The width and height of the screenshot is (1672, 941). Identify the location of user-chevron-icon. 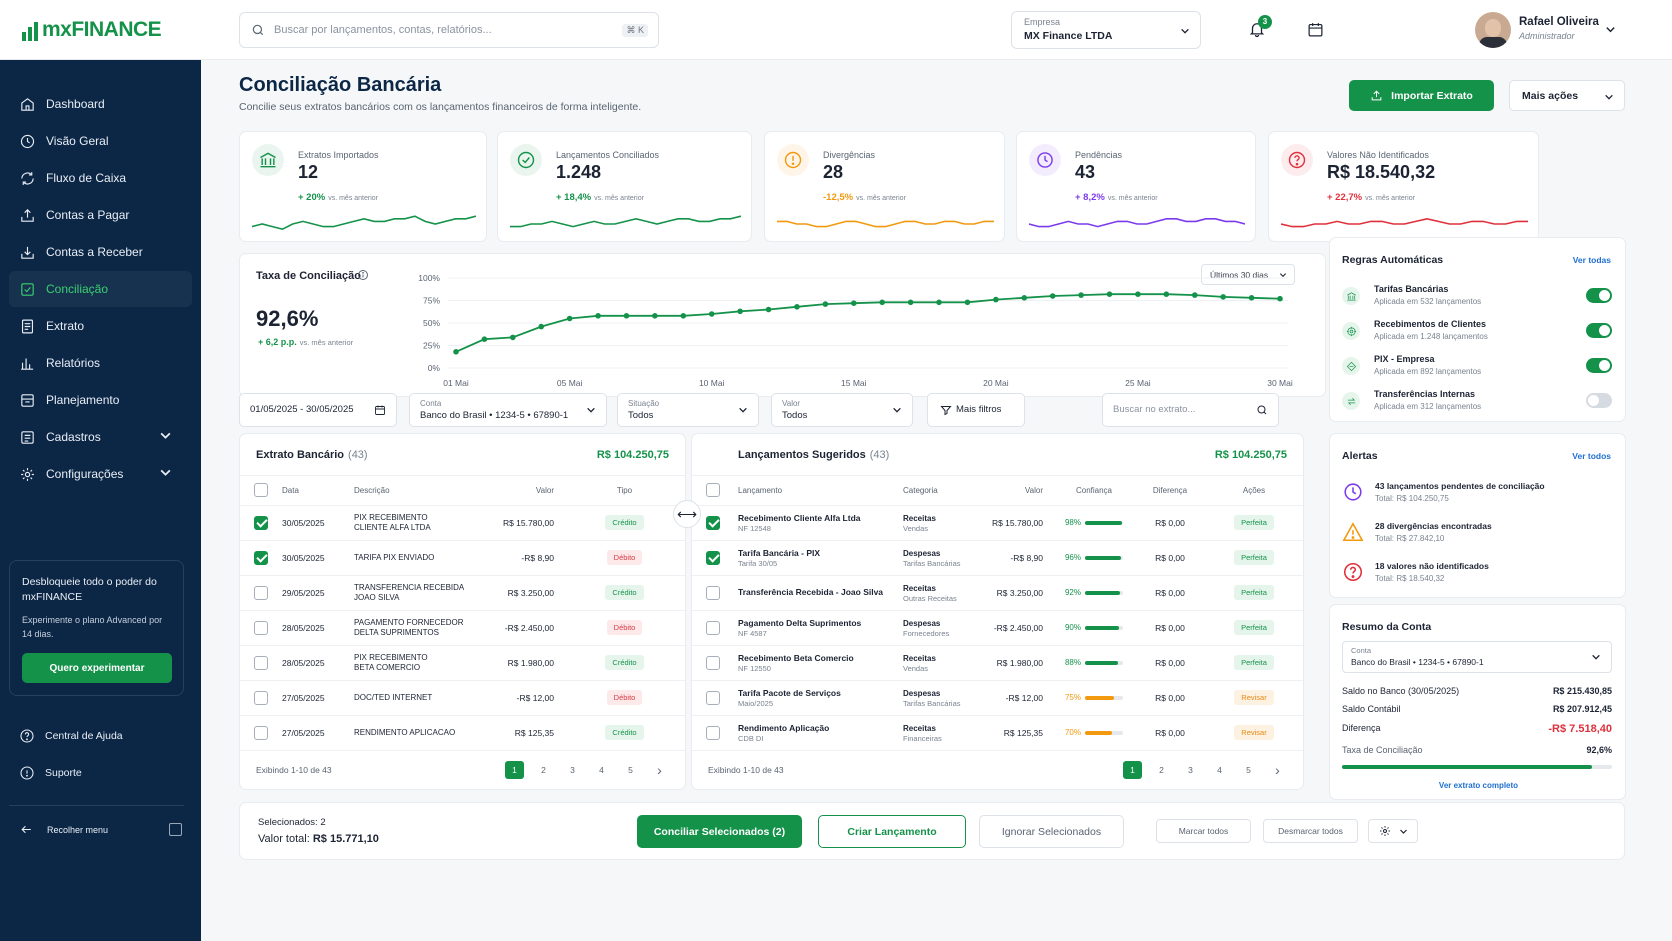
(1610, 29).